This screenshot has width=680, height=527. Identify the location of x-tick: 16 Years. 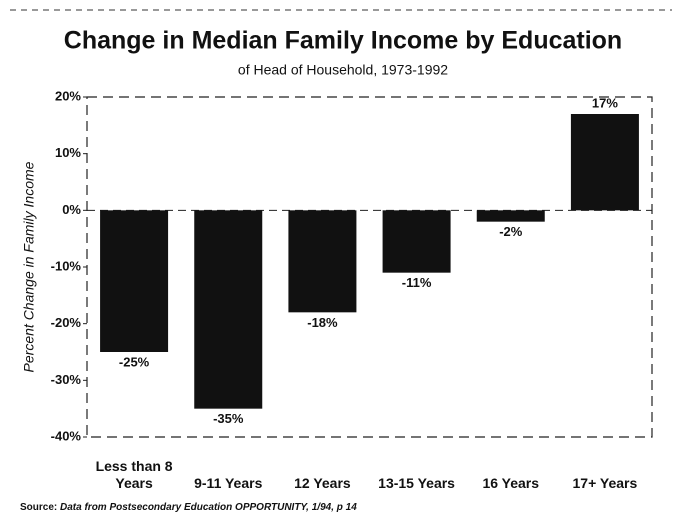
(511, 466).